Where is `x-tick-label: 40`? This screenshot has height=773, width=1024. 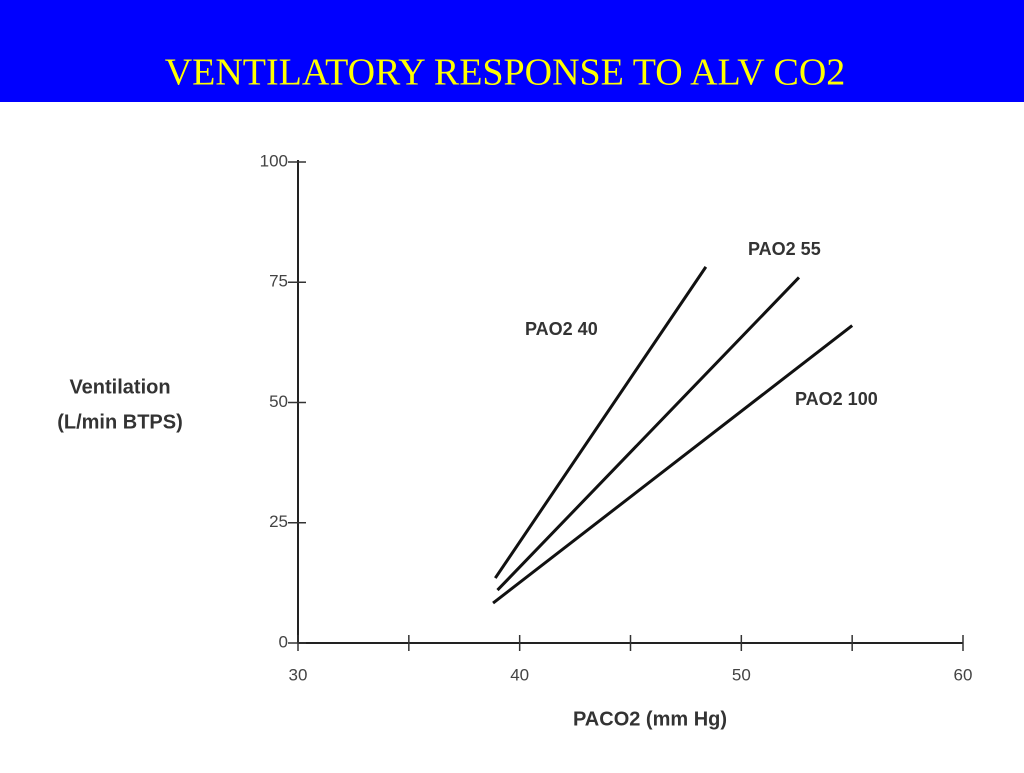
x-tick-label: 40 is located at coordinates (519, 674).